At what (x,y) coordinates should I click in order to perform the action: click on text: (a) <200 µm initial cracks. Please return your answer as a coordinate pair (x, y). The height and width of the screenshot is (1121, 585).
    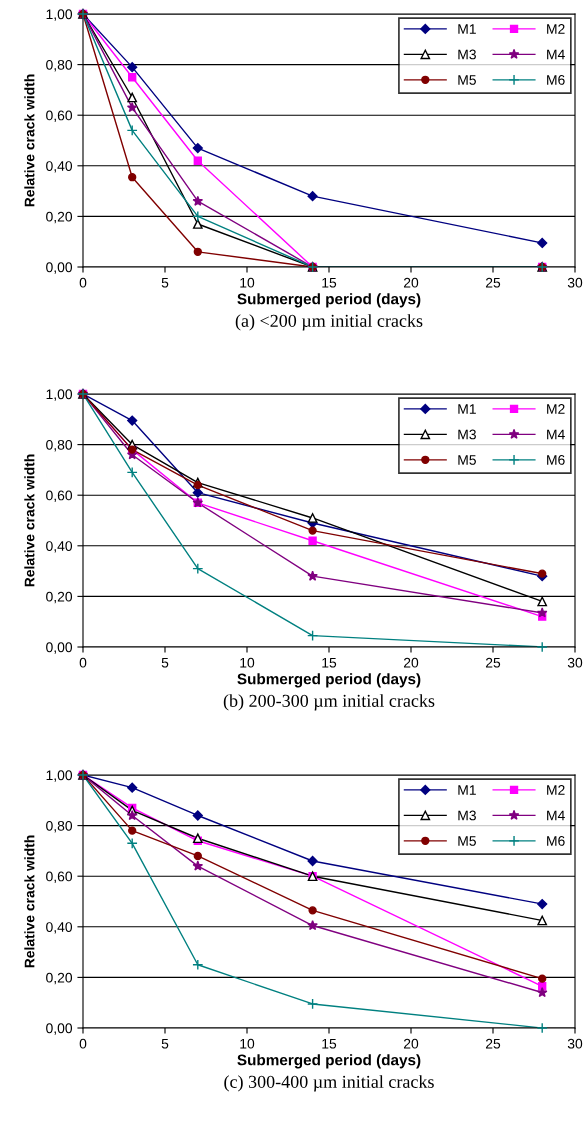
    Looking at the image, I should click on (329, 322).